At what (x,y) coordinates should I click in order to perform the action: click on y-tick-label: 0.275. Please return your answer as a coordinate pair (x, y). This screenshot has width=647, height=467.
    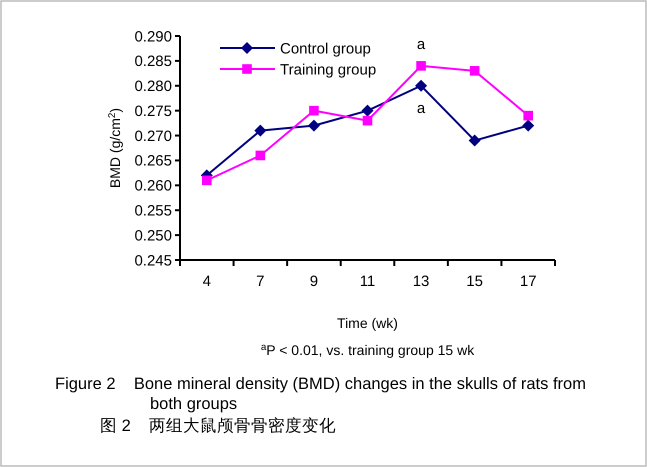
    Looking at the image, I should click on (153, 111).